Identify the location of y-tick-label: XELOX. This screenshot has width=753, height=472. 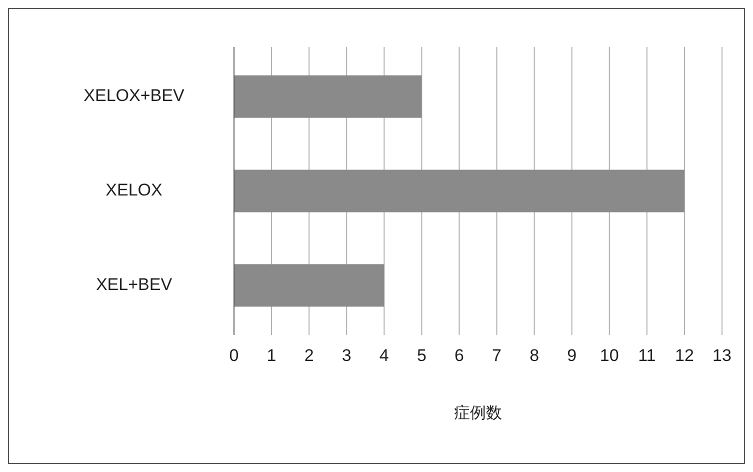
(134, 190).